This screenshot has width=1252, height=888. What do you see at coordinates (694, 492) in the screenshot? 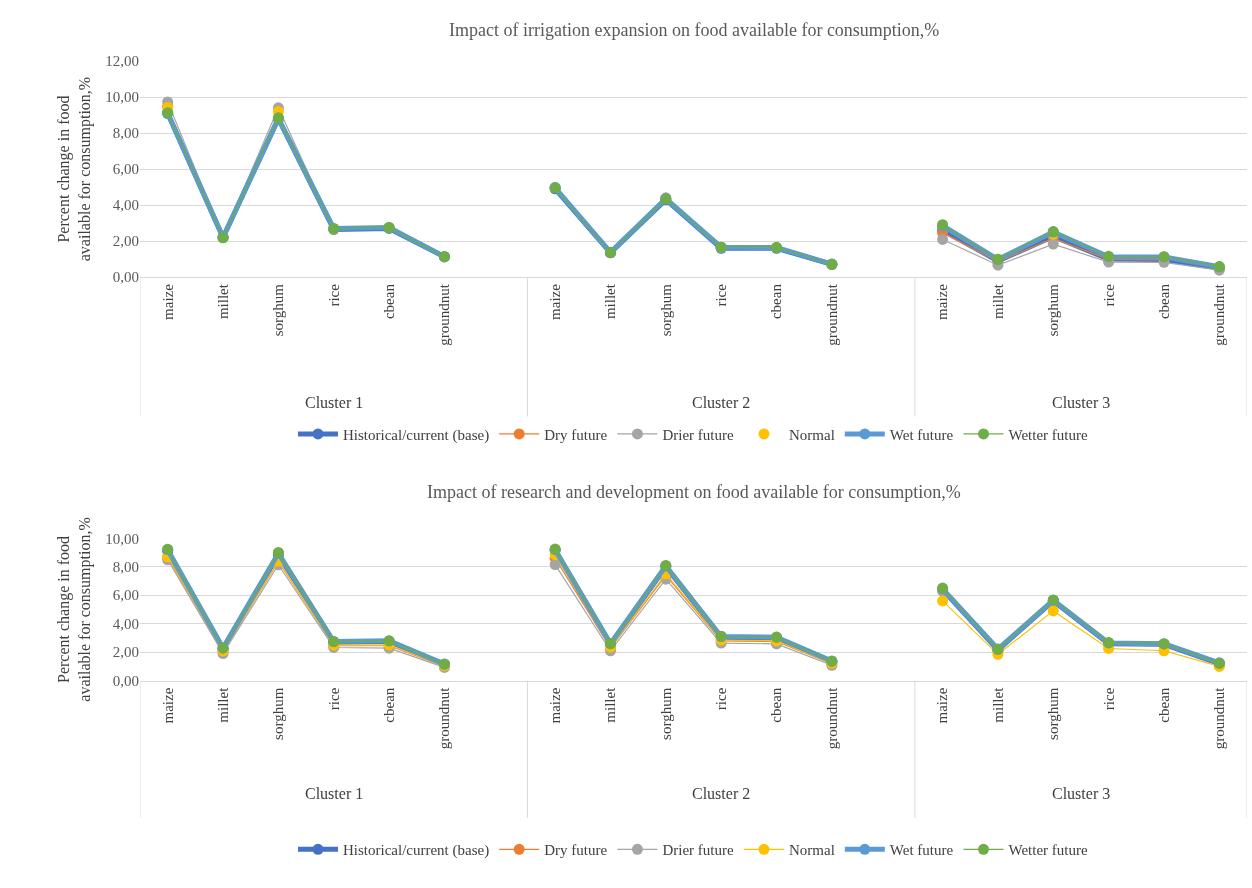
I see `chart-title: Impact of research and development on food available for consumption,%` at bounding box center [694, 492].